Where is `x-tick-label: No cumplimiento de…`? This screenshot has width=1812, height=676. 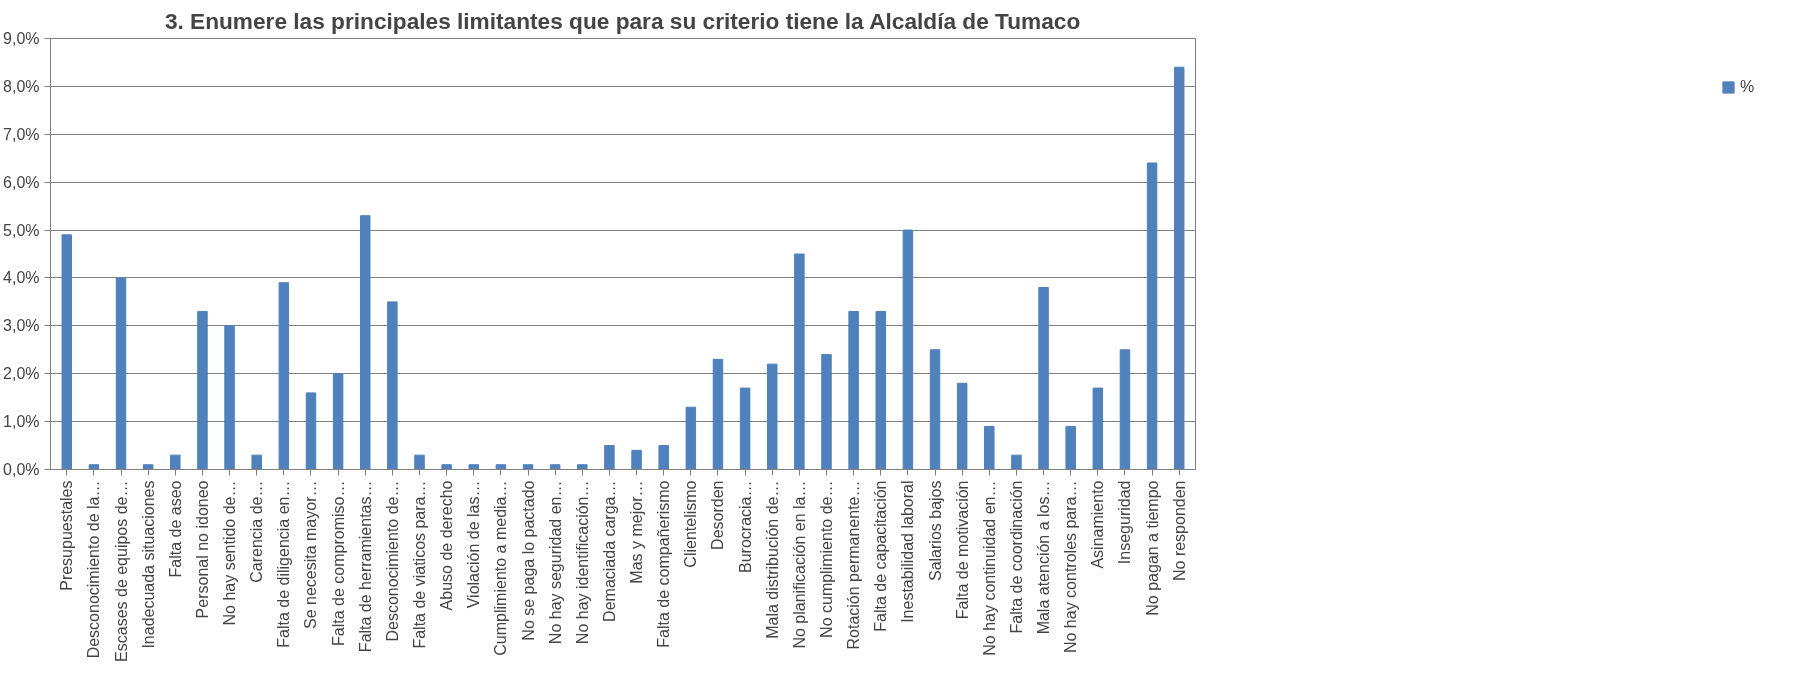 x-tick-label: No cumplimiento de… is located at coordinates (826, 559).